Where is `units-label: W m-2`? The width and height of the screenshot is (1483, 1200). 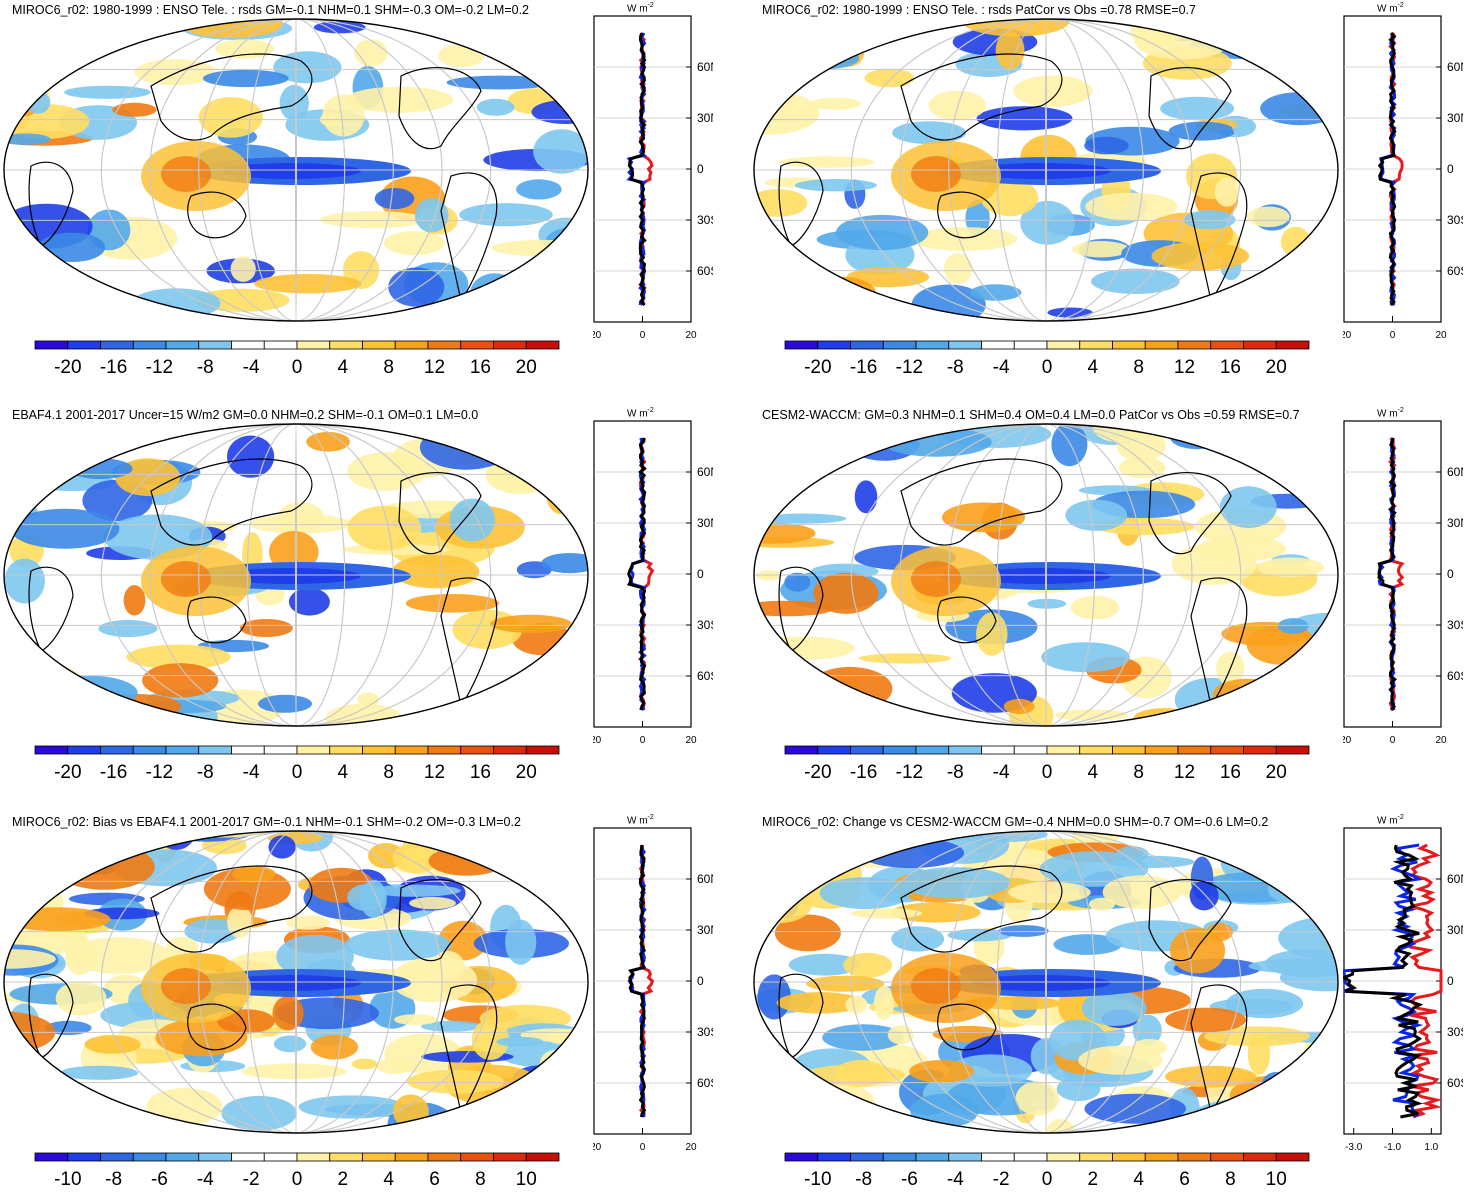 units-label: W m-2 is located at coordinates (640, 820).